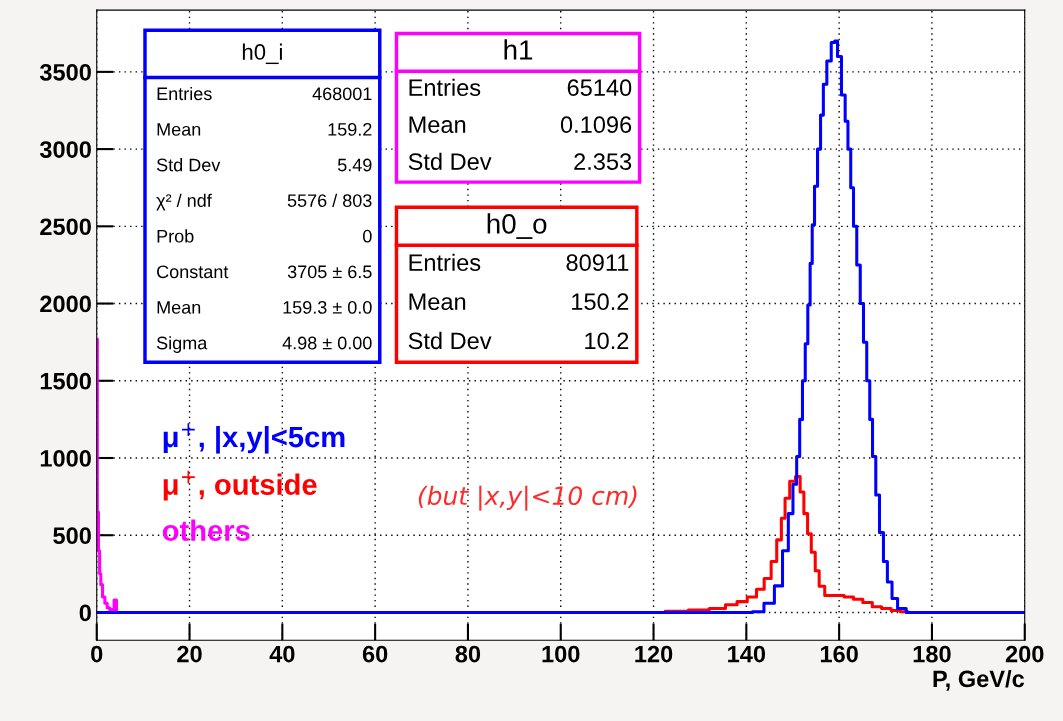 This screenshot has height=721, width=1063. What do you see at coordinates (327, 343) in the screenshot?
I see `annotation: 4.98 ± 0.00` at bounding box center [327, 343].